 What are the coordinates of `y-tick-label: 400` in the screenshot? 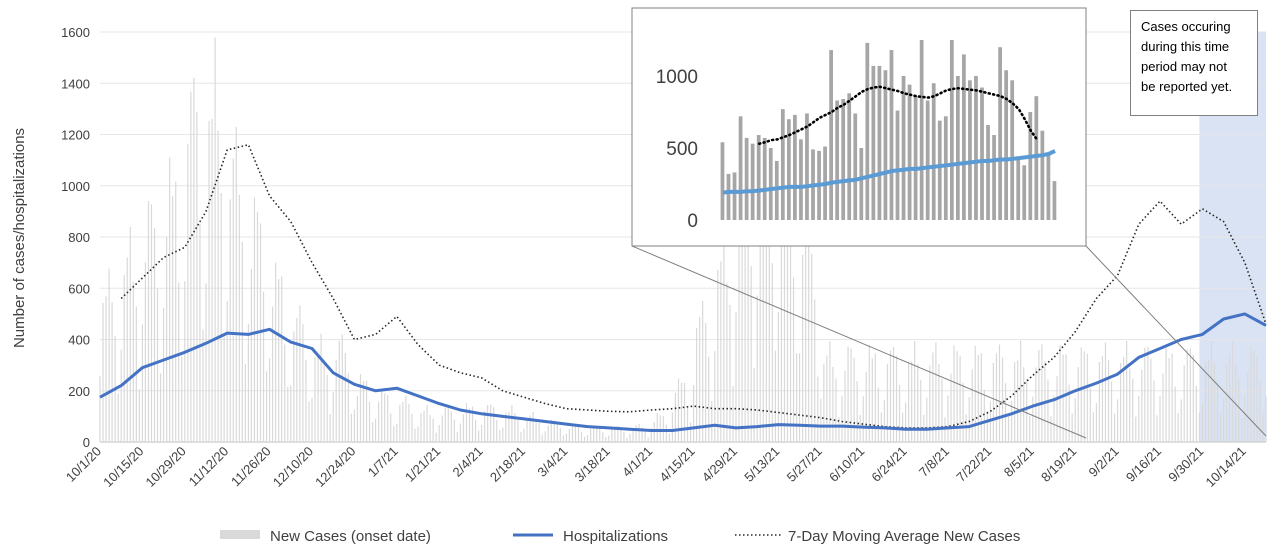 It's located at (79, 340).